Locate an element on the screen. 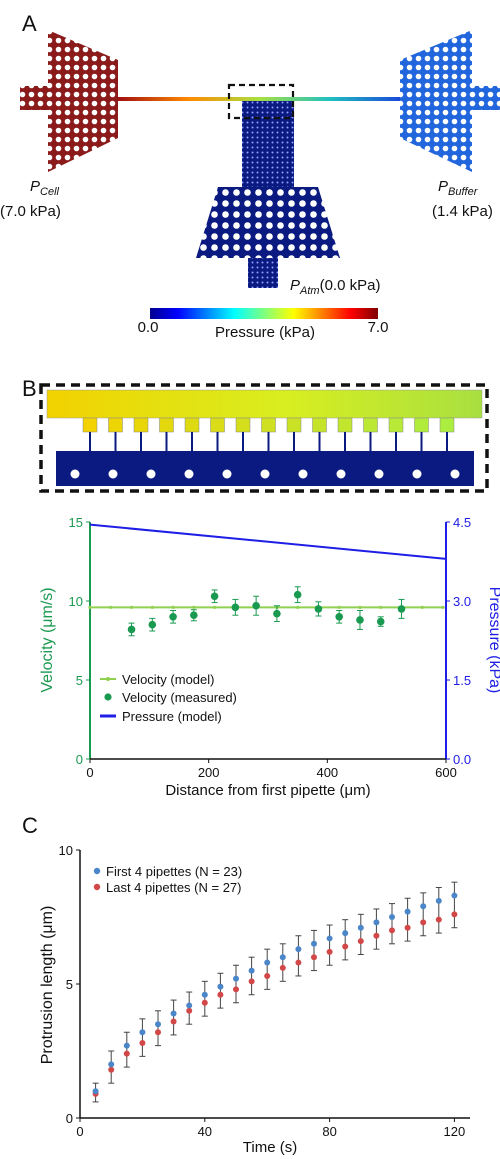  detail-channel is located at coordinates (264, 404).